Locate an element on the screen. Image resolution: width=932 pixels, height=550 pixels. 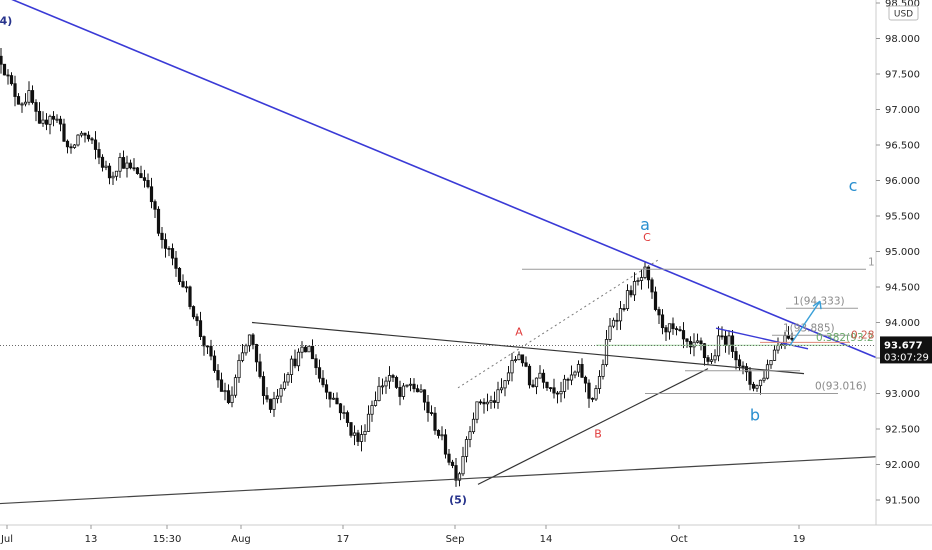
wave-label: c is located at coordinates (853, 185).